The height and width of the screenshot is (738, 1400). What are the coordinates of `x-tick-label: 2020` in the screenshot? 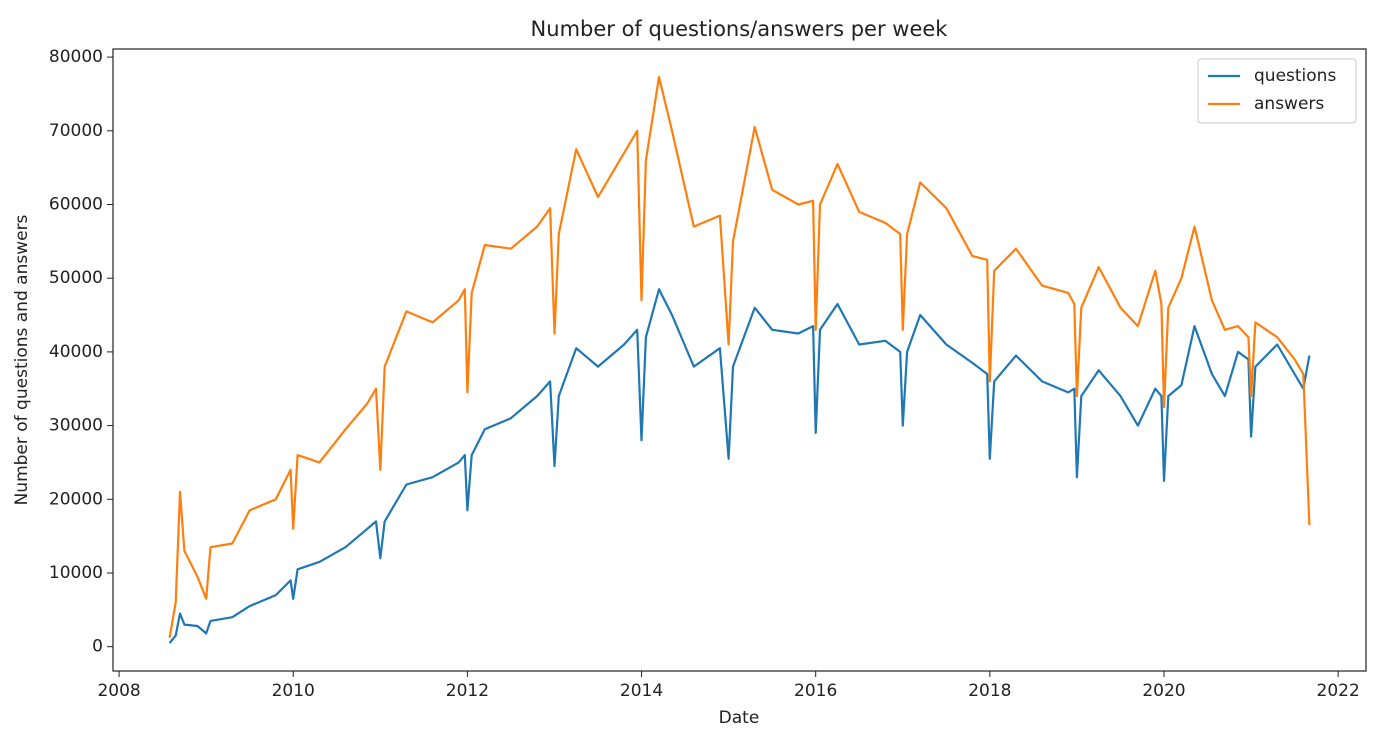 It's located at (1163, 691).